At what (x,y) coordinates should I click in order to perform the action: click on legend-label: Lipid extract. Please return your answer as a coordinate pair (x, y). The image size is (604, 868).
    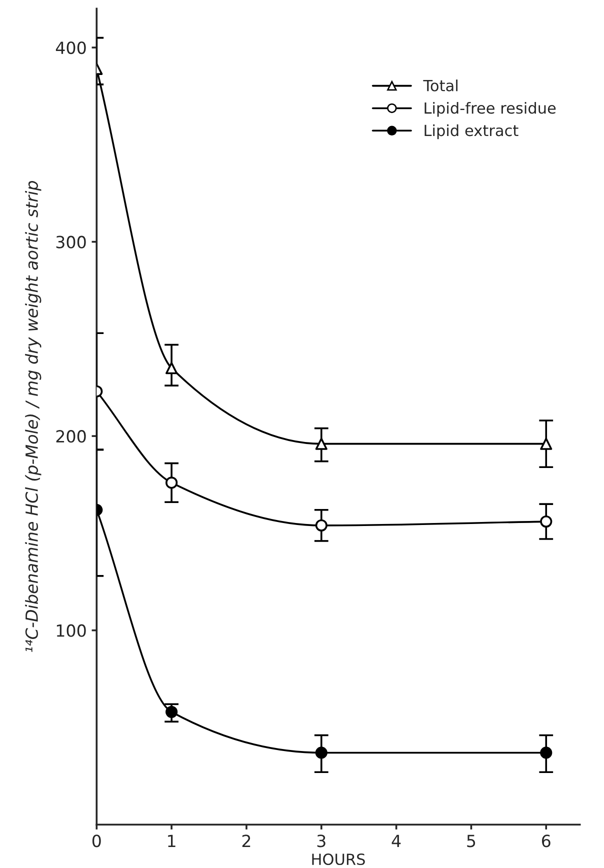
    Looking at the image, I should click on (471, 132).